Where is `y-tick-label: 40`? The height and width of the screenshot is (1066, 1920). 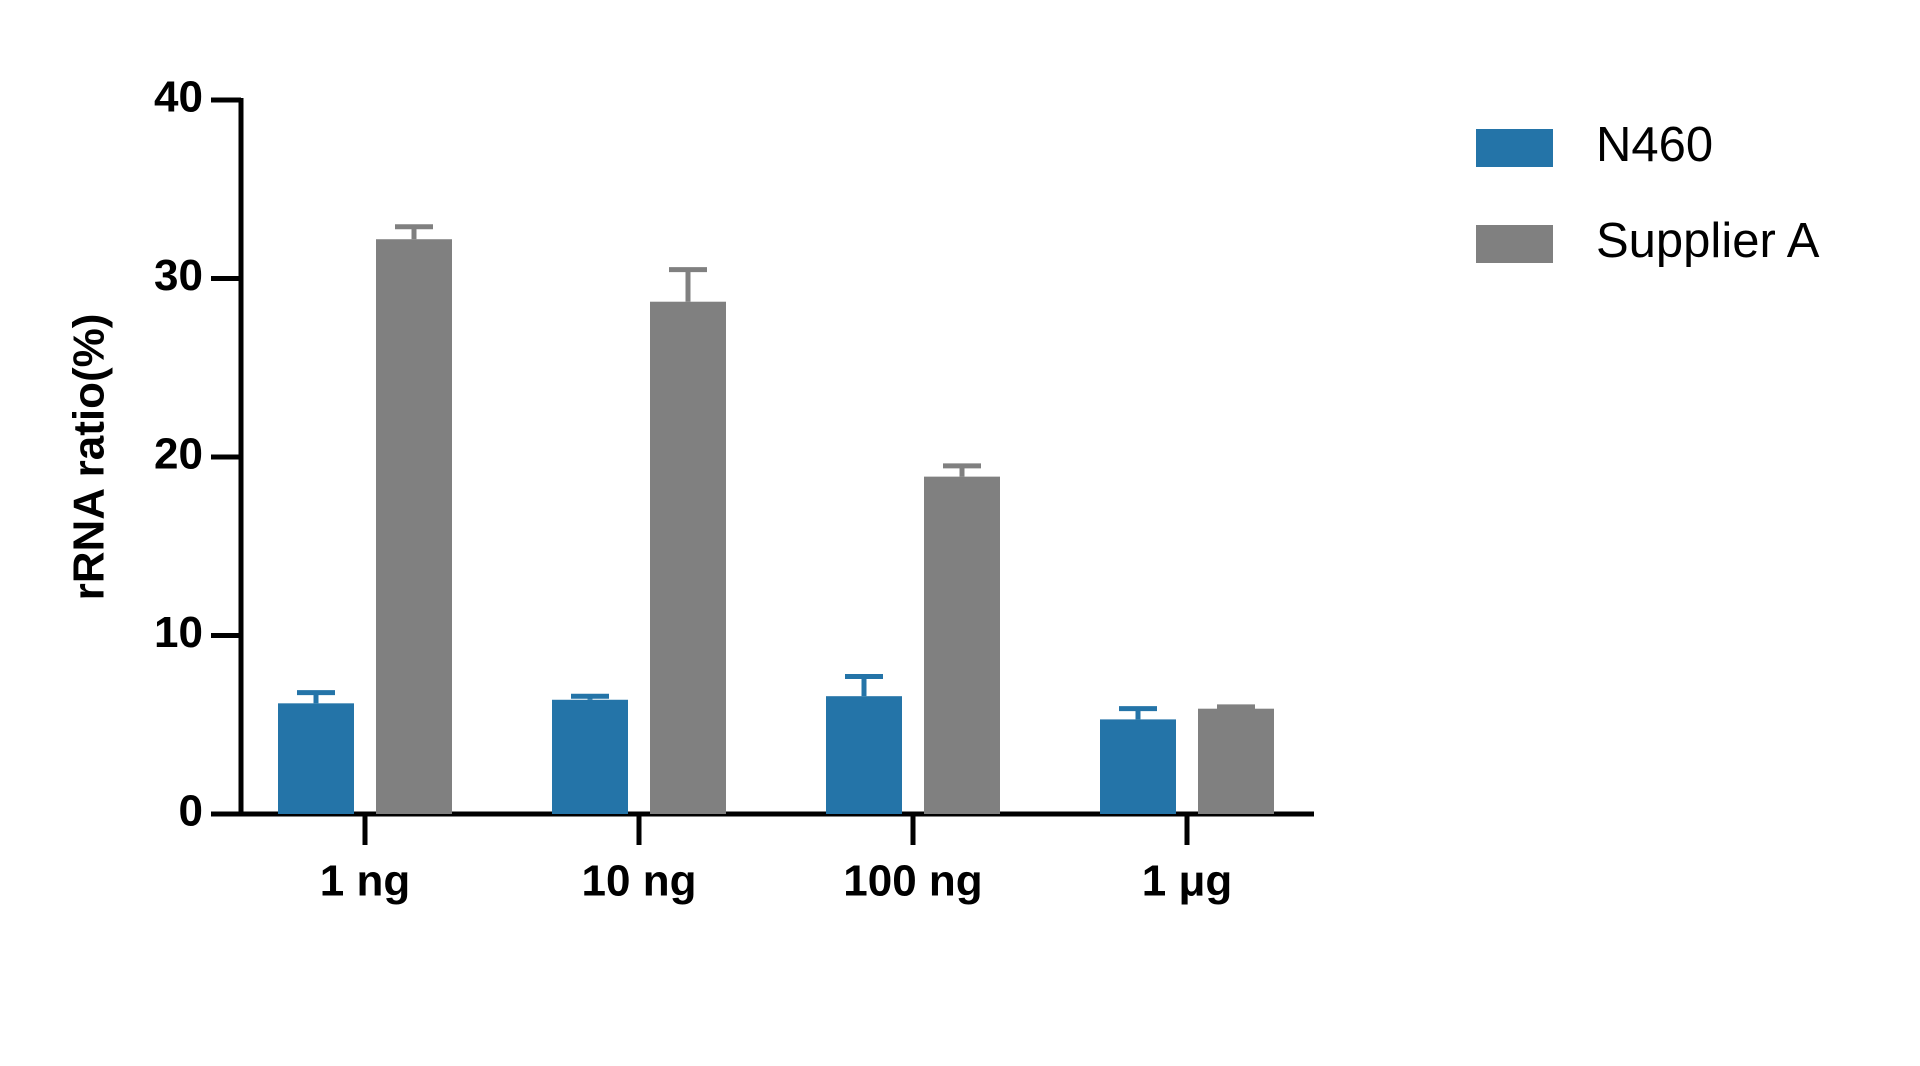
y-tick-label: 40 is located at coordinates (178, 97).